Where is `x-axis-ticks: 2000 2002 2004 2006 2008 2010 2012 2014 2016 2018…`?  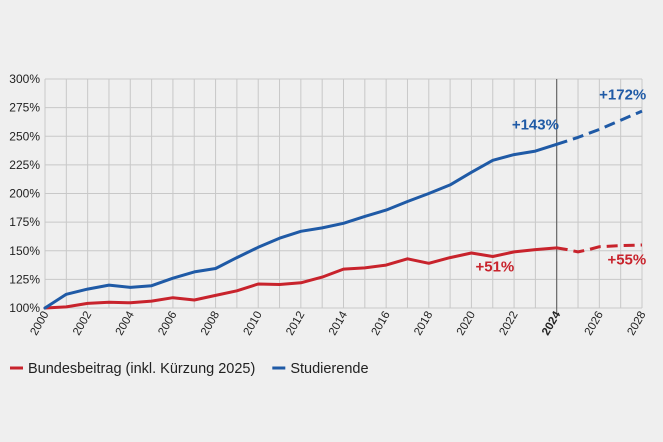 x-axis-ticks: 2000 2002 2004 2006 2008 2010 2012 2014 2016 2018… is located at coordinates (338, 323).